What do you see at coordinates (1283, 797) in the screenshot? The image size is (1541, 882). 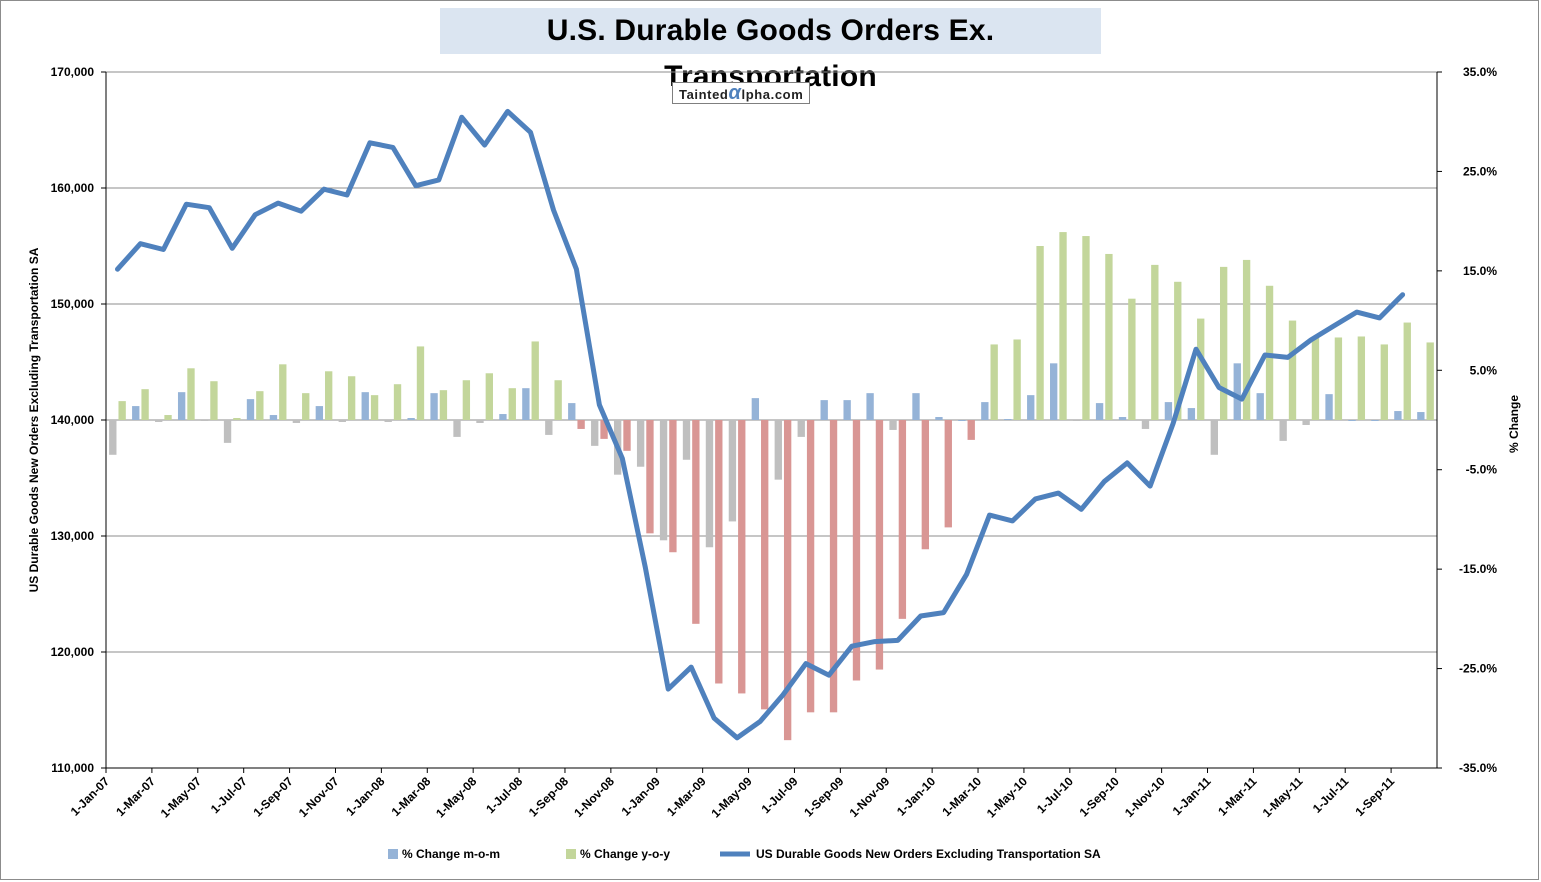 I see `x-tick-label: 1-May-11` at bounding box center [1283, 797].